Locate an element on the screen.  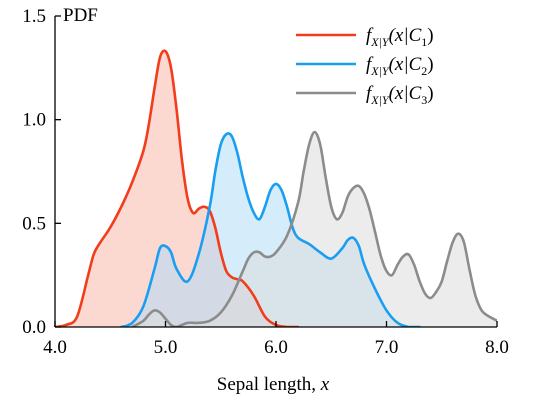
y-axis-label: PDF is located at coordinates (80, 15).